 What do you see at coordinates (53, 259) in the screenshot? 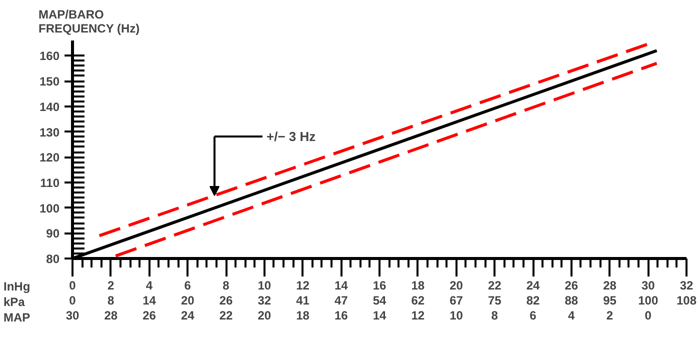
I see `y-tick-label: 80` at bounding box center [53, 259].